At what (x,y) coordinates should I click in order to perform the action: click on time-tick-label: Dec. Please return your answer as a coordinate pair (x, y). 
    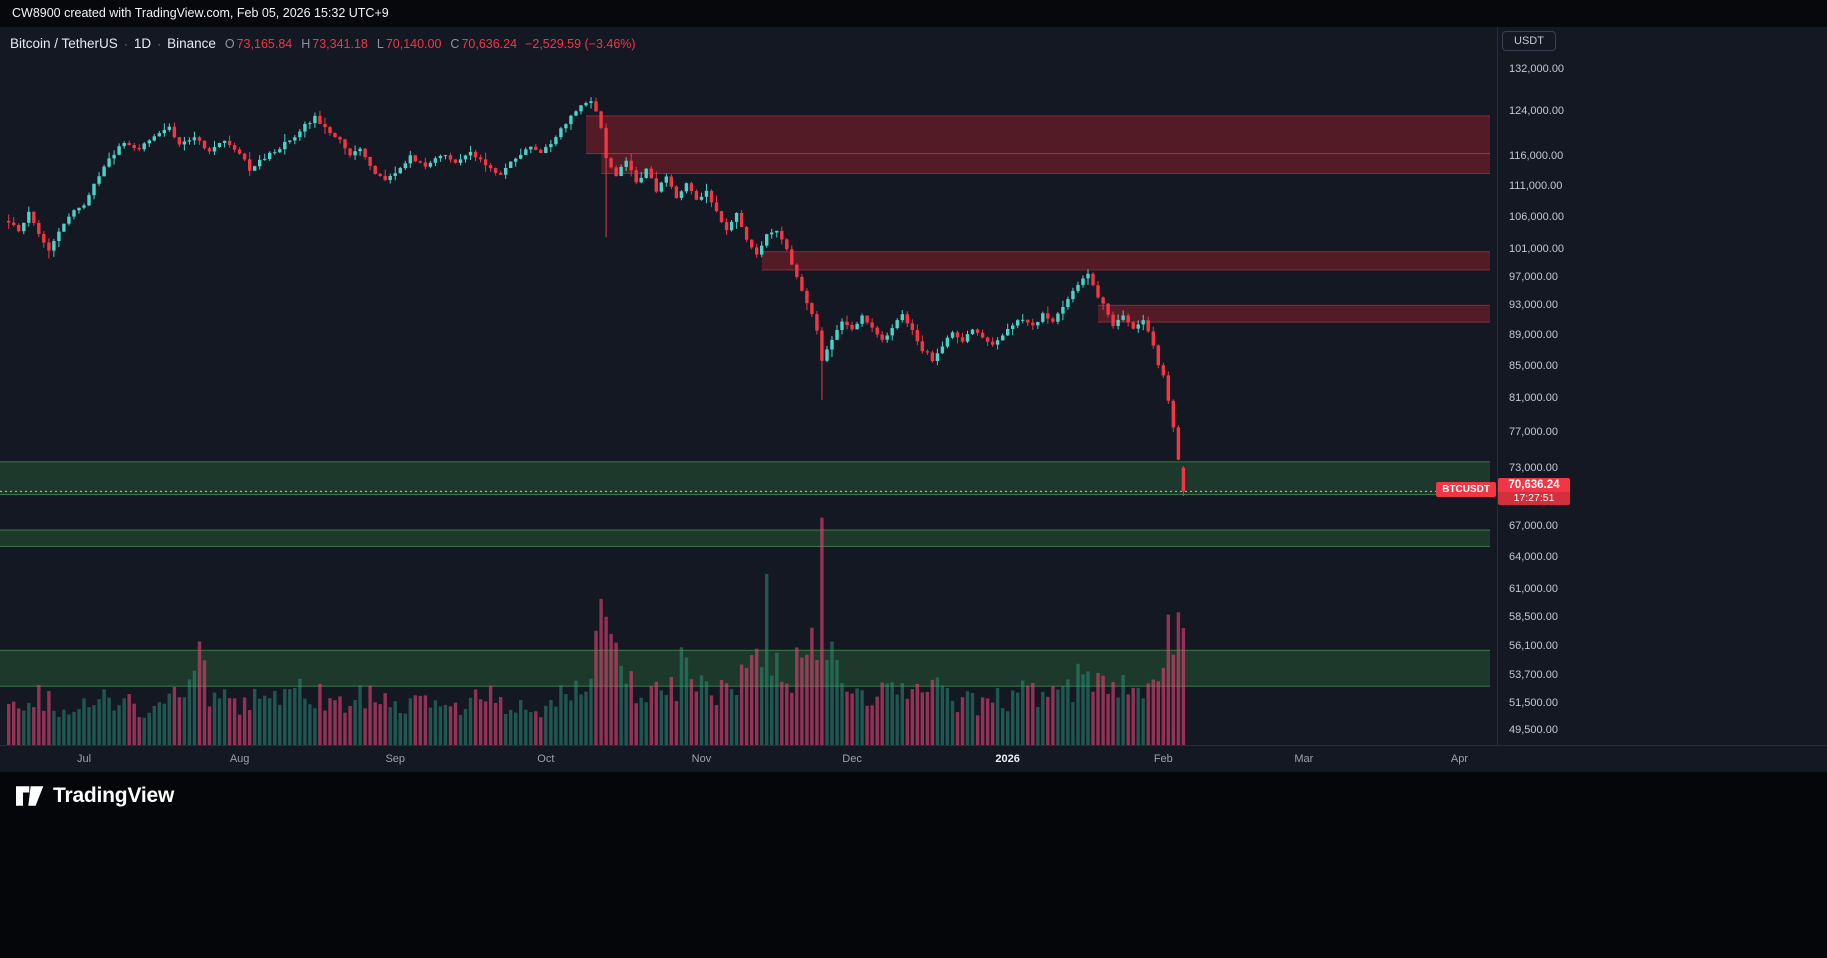
    Looking at the image, I should click on (852, 759).